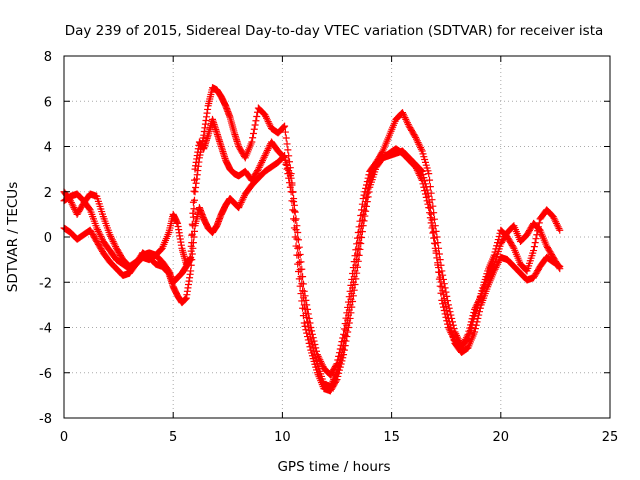 Image resolution: width=640 pixels, height=480 pixels. I want to click on x-tick-label: 0, so click(64, 437).